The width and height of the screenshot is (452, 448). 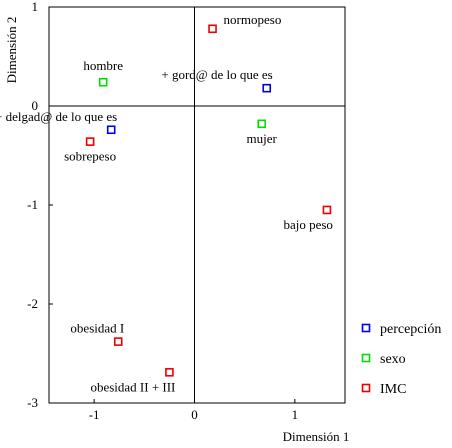 What do you see at coordinates (169, 372) in the screenshot?
I see `point-obesidad-ii-iii` at bounding box center [169, 372].